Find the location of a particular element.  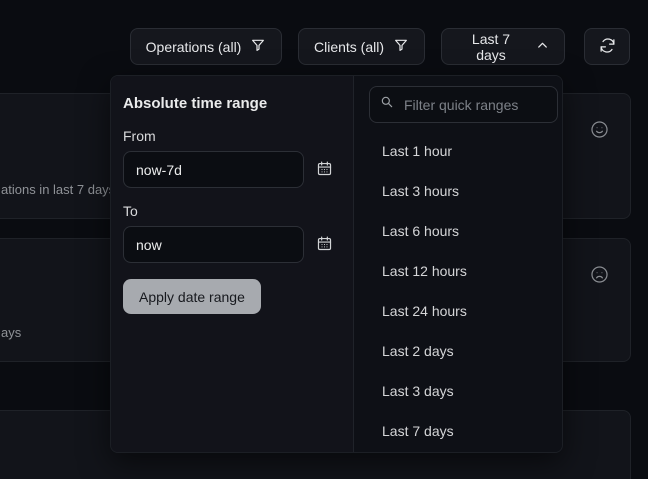

clients-filter-label: Clients (all) is located at coordinates (348, 46).